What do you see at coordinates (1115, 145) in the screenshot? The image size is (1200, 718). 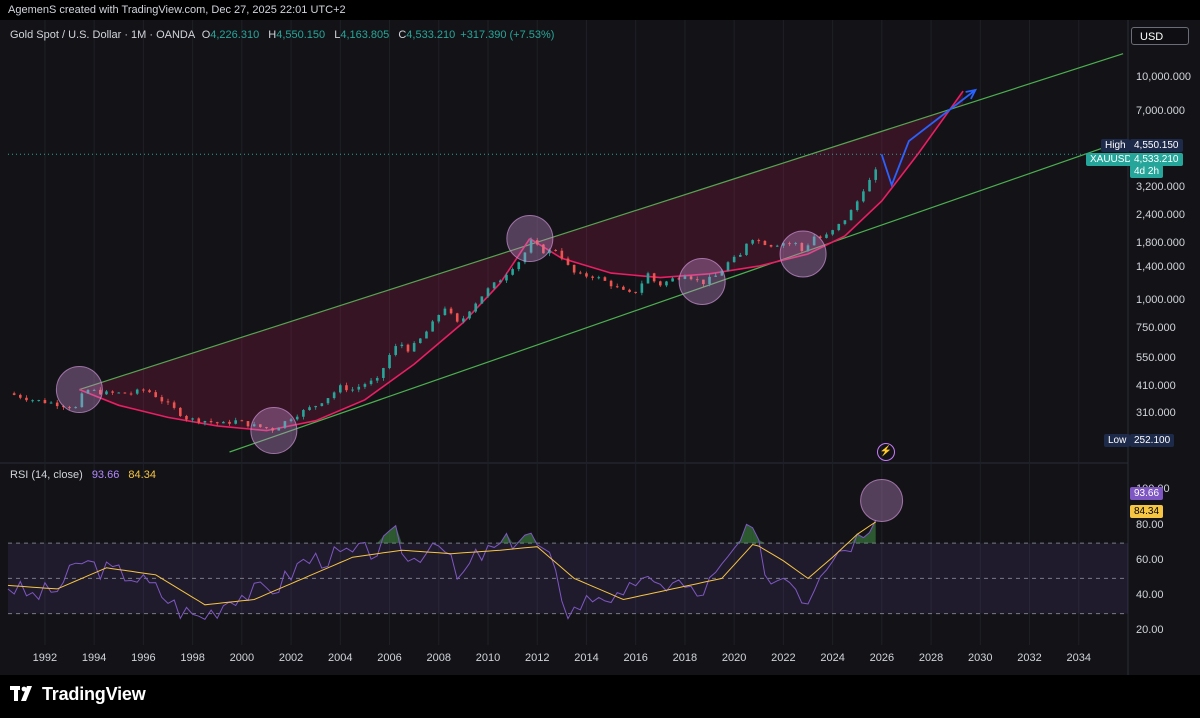 I see `high-badge-label: High` at bounding box center [1115, 145].